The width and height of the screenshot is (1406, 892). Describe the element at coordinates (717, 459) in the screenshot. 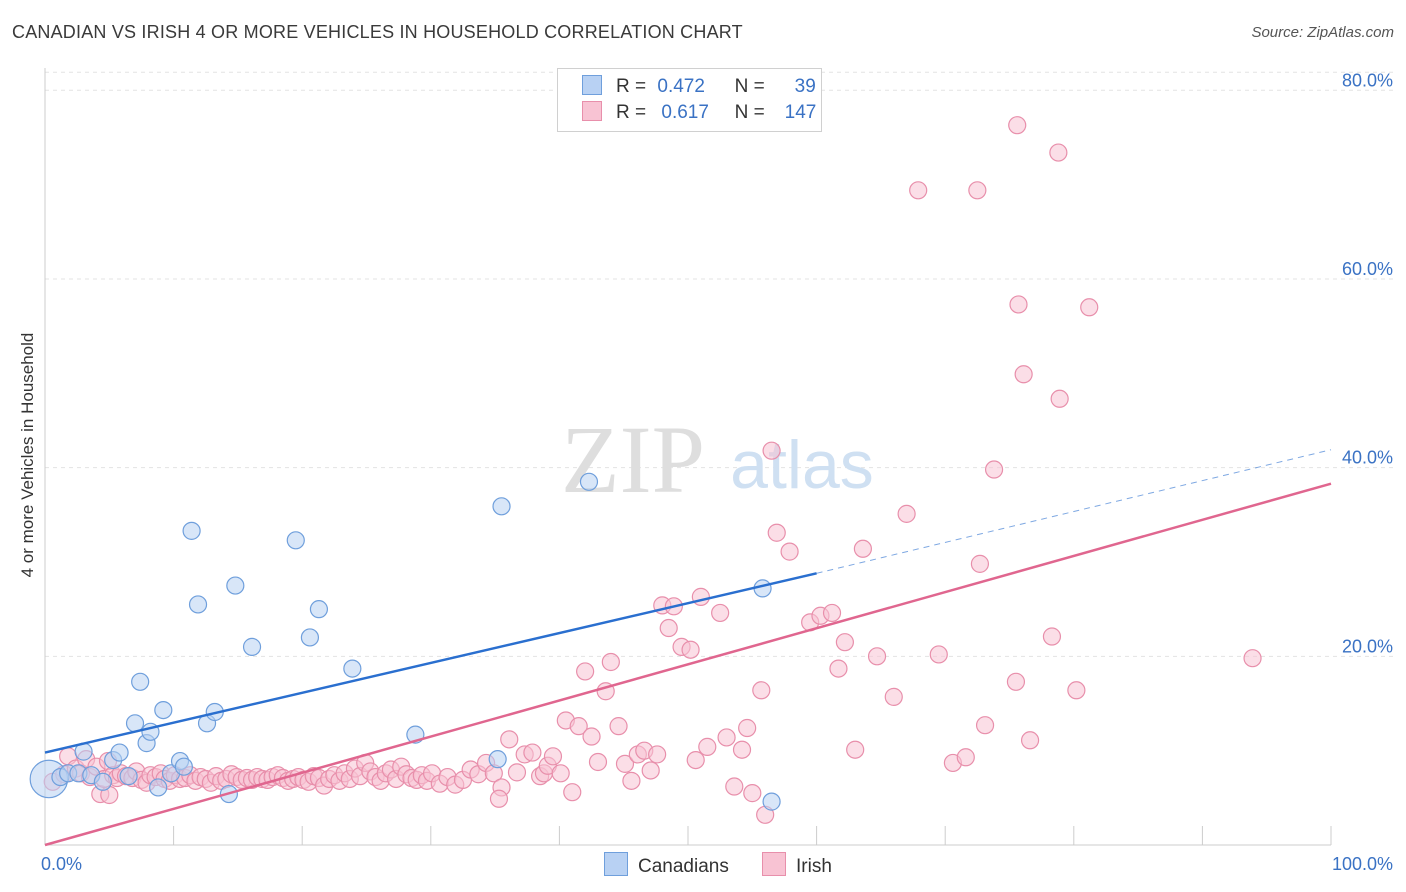

I see `watermark: ZIP atlas` at that location.